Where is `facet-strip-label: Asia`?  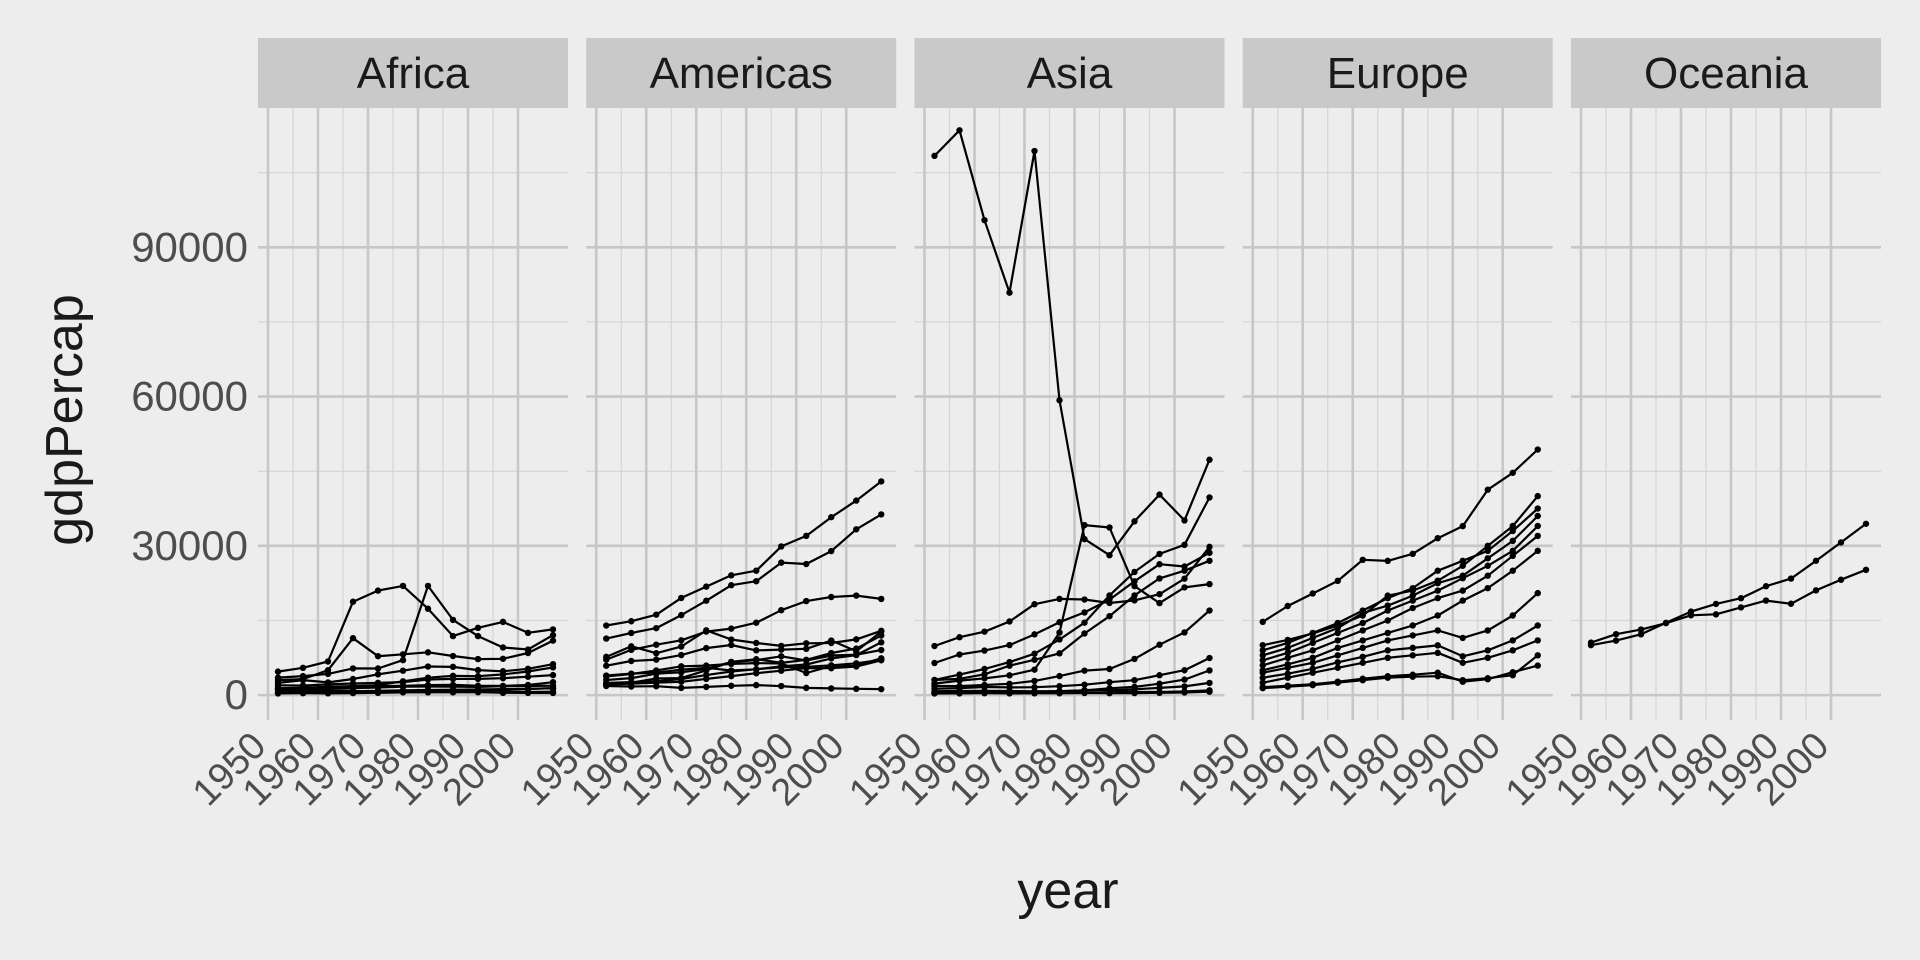 facet-strip-label: Asia is located at coordinates (1070, 73).